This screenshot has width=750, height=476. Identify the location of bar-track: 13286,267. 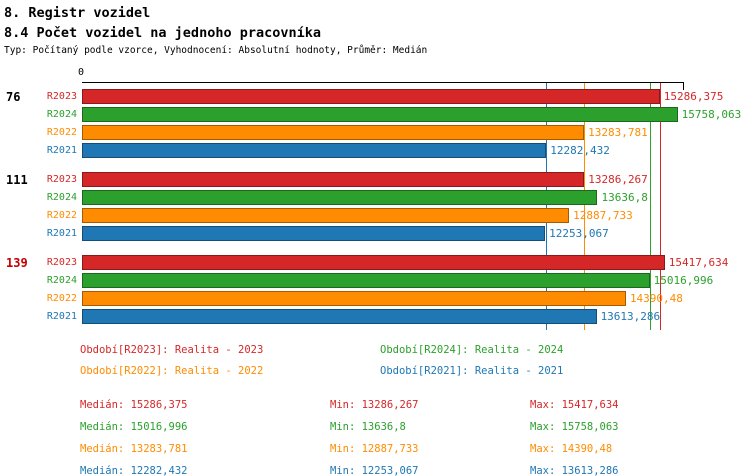
(382, 179).